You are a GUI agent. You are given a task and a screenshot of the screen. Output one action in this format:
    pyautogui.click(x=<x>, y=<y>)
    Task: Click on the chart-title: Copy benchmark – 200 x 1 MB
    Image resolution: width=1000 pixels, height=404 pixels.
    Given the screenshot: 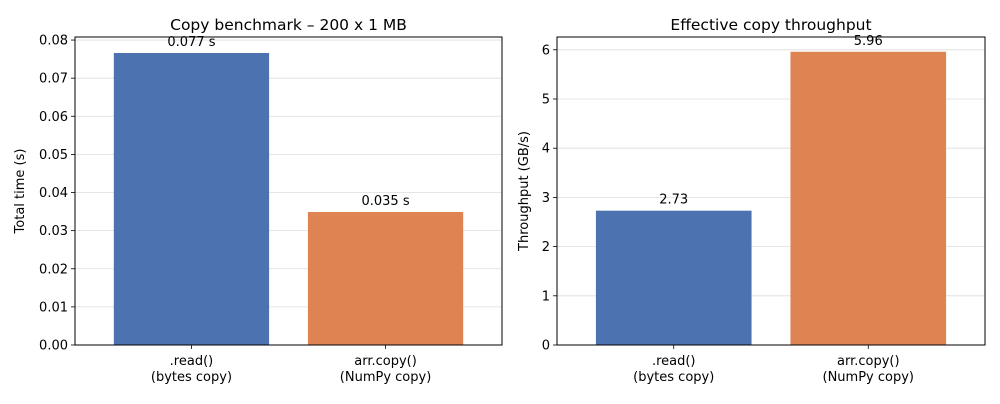 What is the action you would take?
    pyautogui.click(x=288, y=25)
    